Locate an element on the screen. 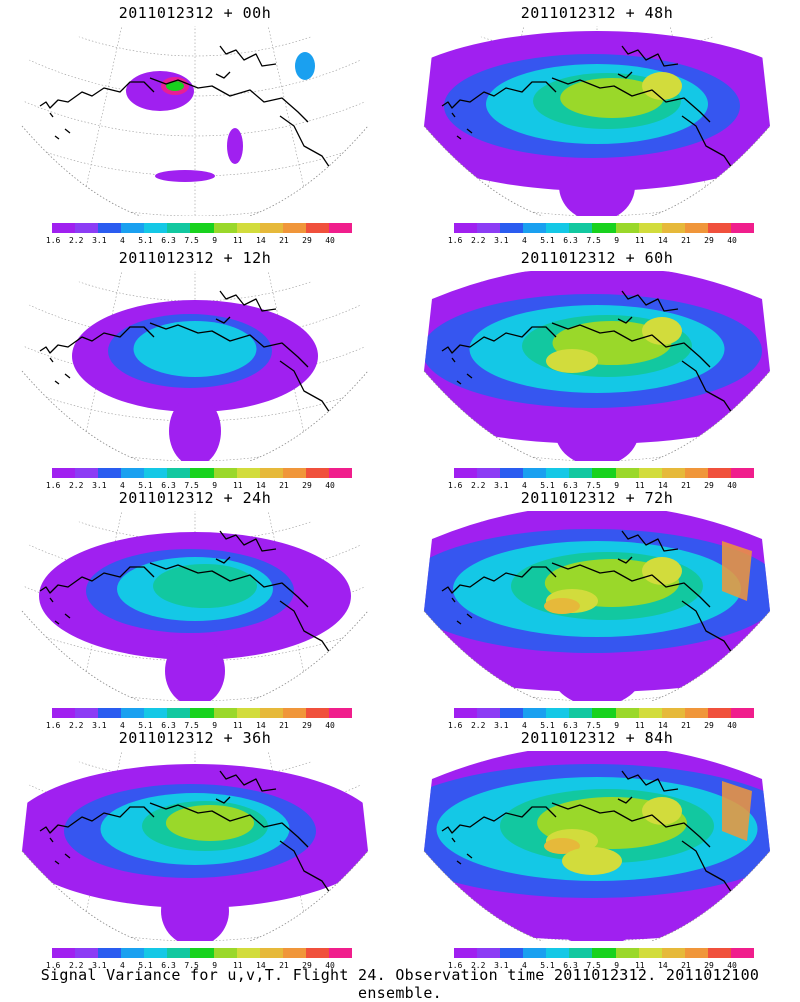 The height and width of the screenshot is (1002, 800). colorbar-tick-label: 2.2 is located at coordinates (478, 725).